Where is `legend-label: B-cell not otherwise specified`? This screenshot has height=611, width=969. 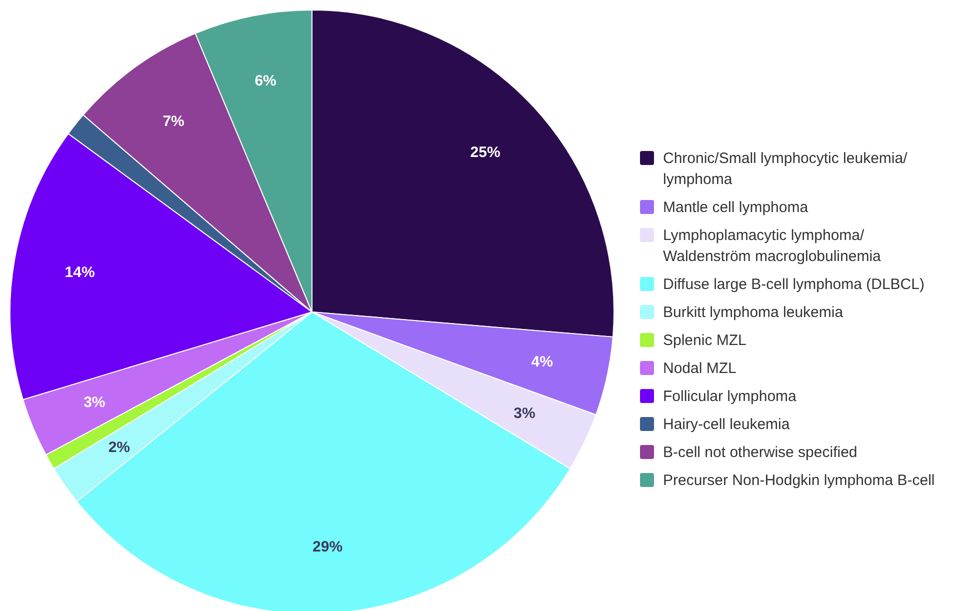
legend-label: B-cell not otherwise specified is located at coordinates (760, 453).